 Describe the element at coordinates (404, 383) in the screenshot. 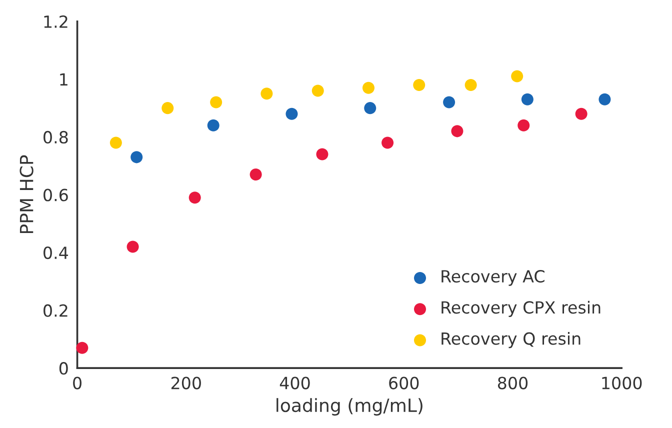

I see `x-tick-label: 600` at that location.